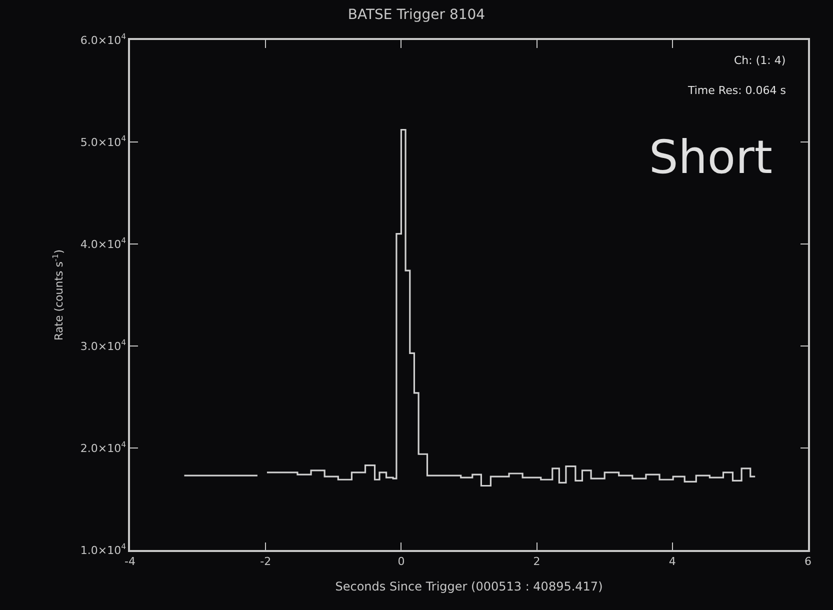 The height and width of the screenshot is (610, 833). Describe the element at coordinates (736, 90) in the screenshot. I see `annotation: Time Res: 0.064 s` at that location.